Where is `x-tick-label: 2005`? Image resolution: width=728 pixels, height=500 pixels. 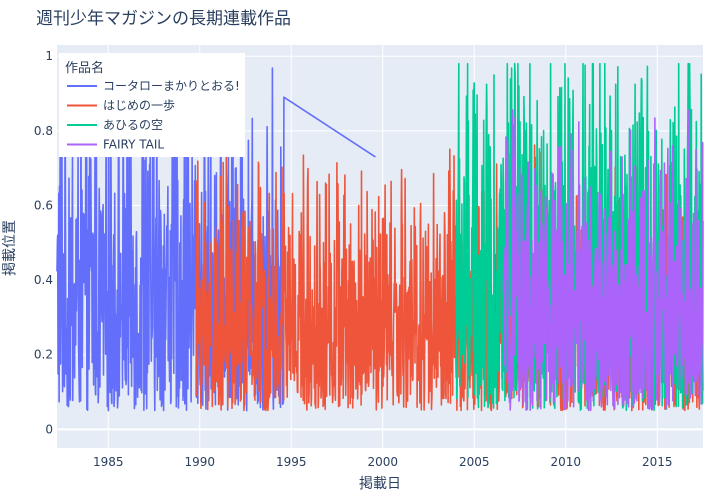 x-tick-label: 2005 is located at coordinates (474, 462).